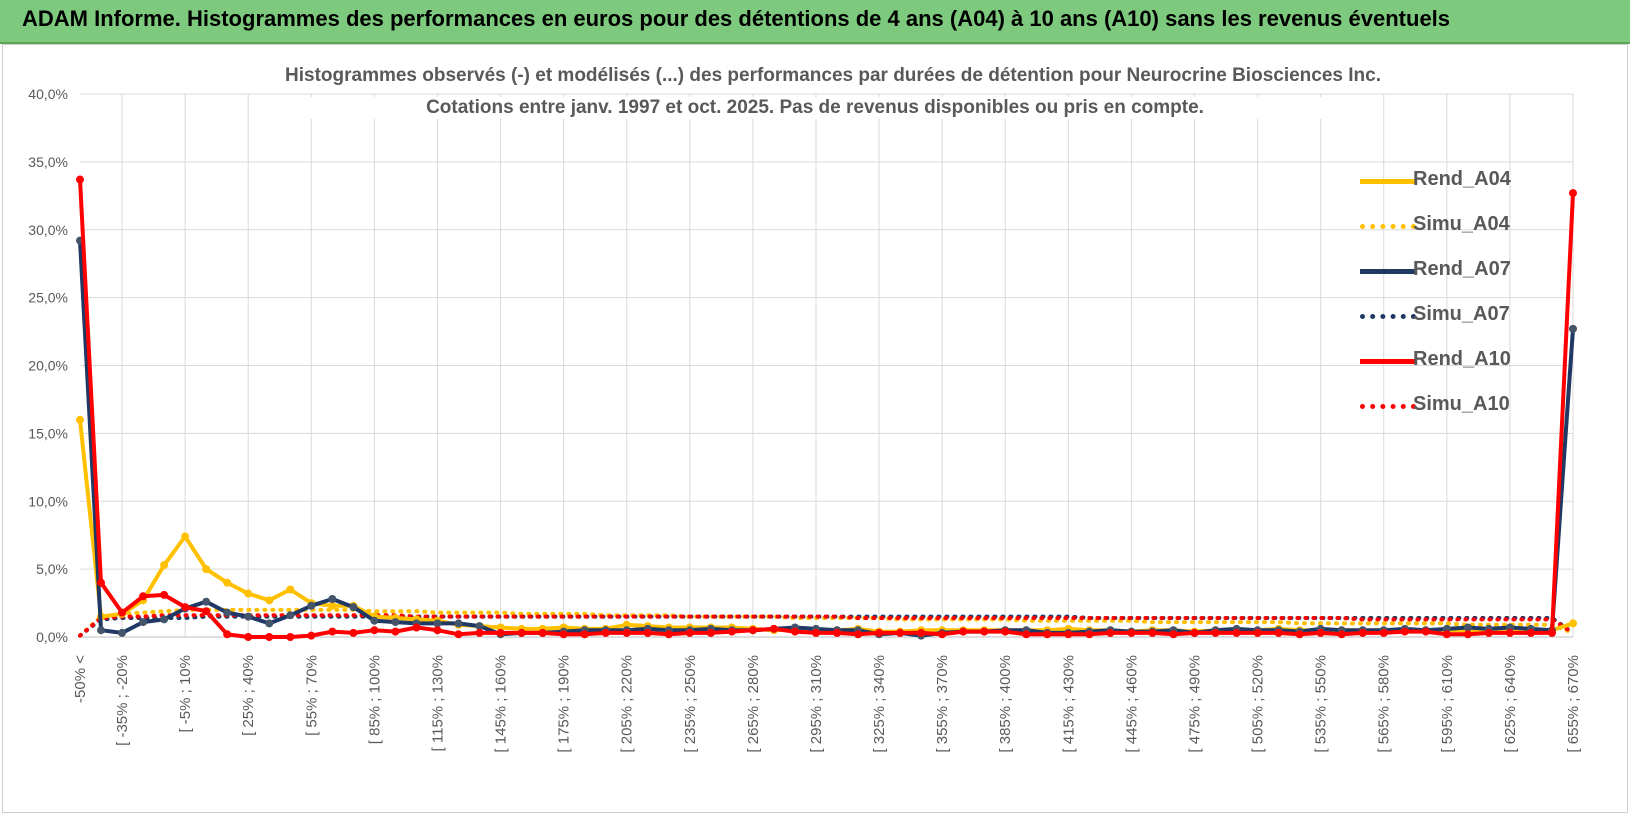 The image size is (1630, 815). I want to click on y-tick-label: 15,0%, so click(48, 433).